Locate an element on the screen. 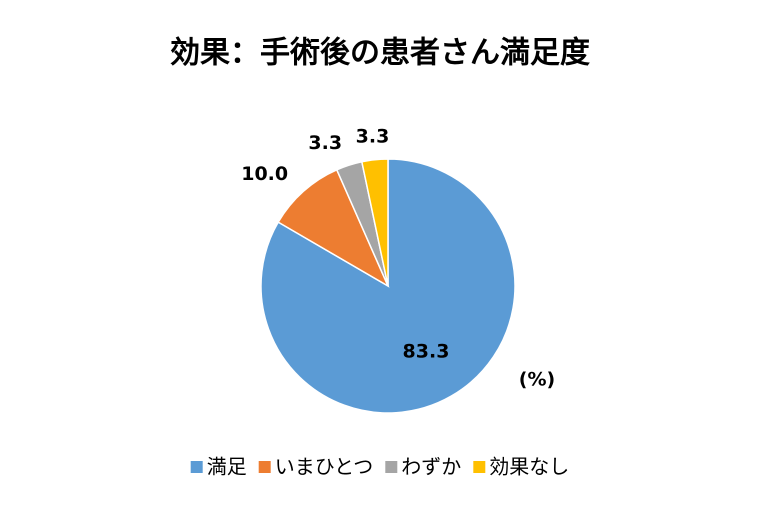 This screenshot has height=518, width=760. legend-label: わずか is located at coordinates (431, 467).